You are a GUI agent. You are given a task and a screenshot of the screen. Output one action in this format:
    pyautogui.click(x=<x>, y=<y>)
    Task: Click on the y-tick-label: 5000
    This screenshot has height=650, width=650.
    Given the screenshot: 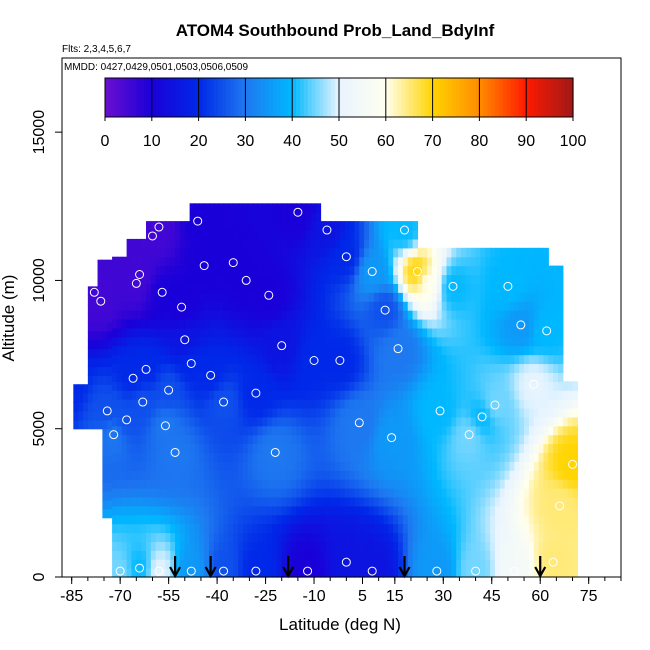 What is the action you would take?
    pyautogui.click(x=39, y=429)
    